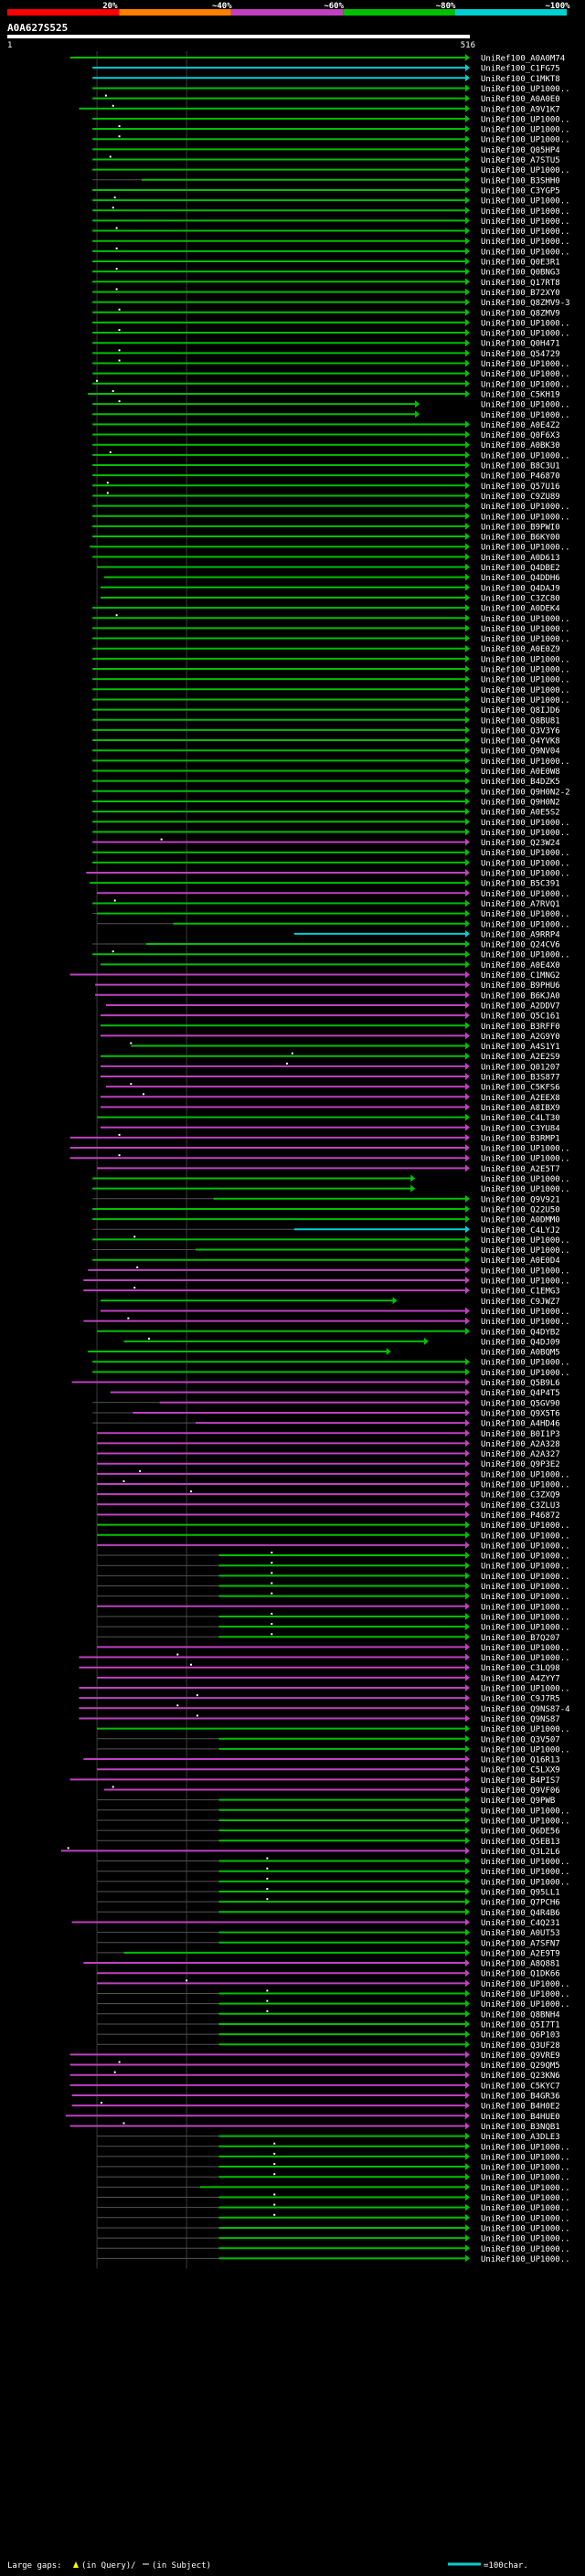 This screenshot has width=585, height=2576. I want to click on hit-row: UniRef100_C3YU84, so click(330, 1128).